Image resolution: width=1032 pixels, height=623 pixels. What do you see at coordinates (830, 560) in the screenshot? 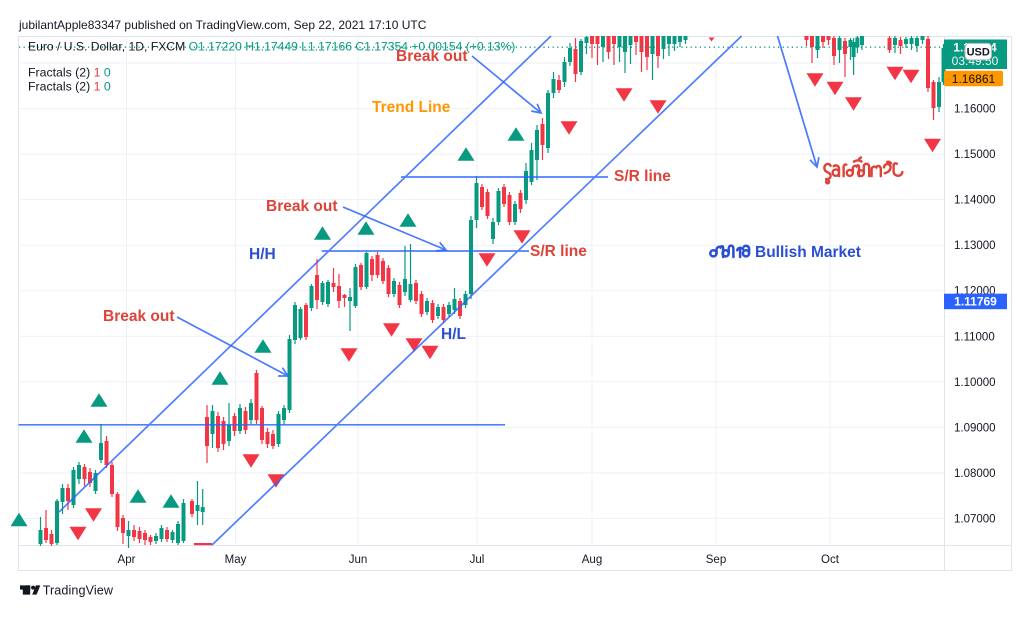
I see `svg-text: Oct` at bounding box center [830, 560].